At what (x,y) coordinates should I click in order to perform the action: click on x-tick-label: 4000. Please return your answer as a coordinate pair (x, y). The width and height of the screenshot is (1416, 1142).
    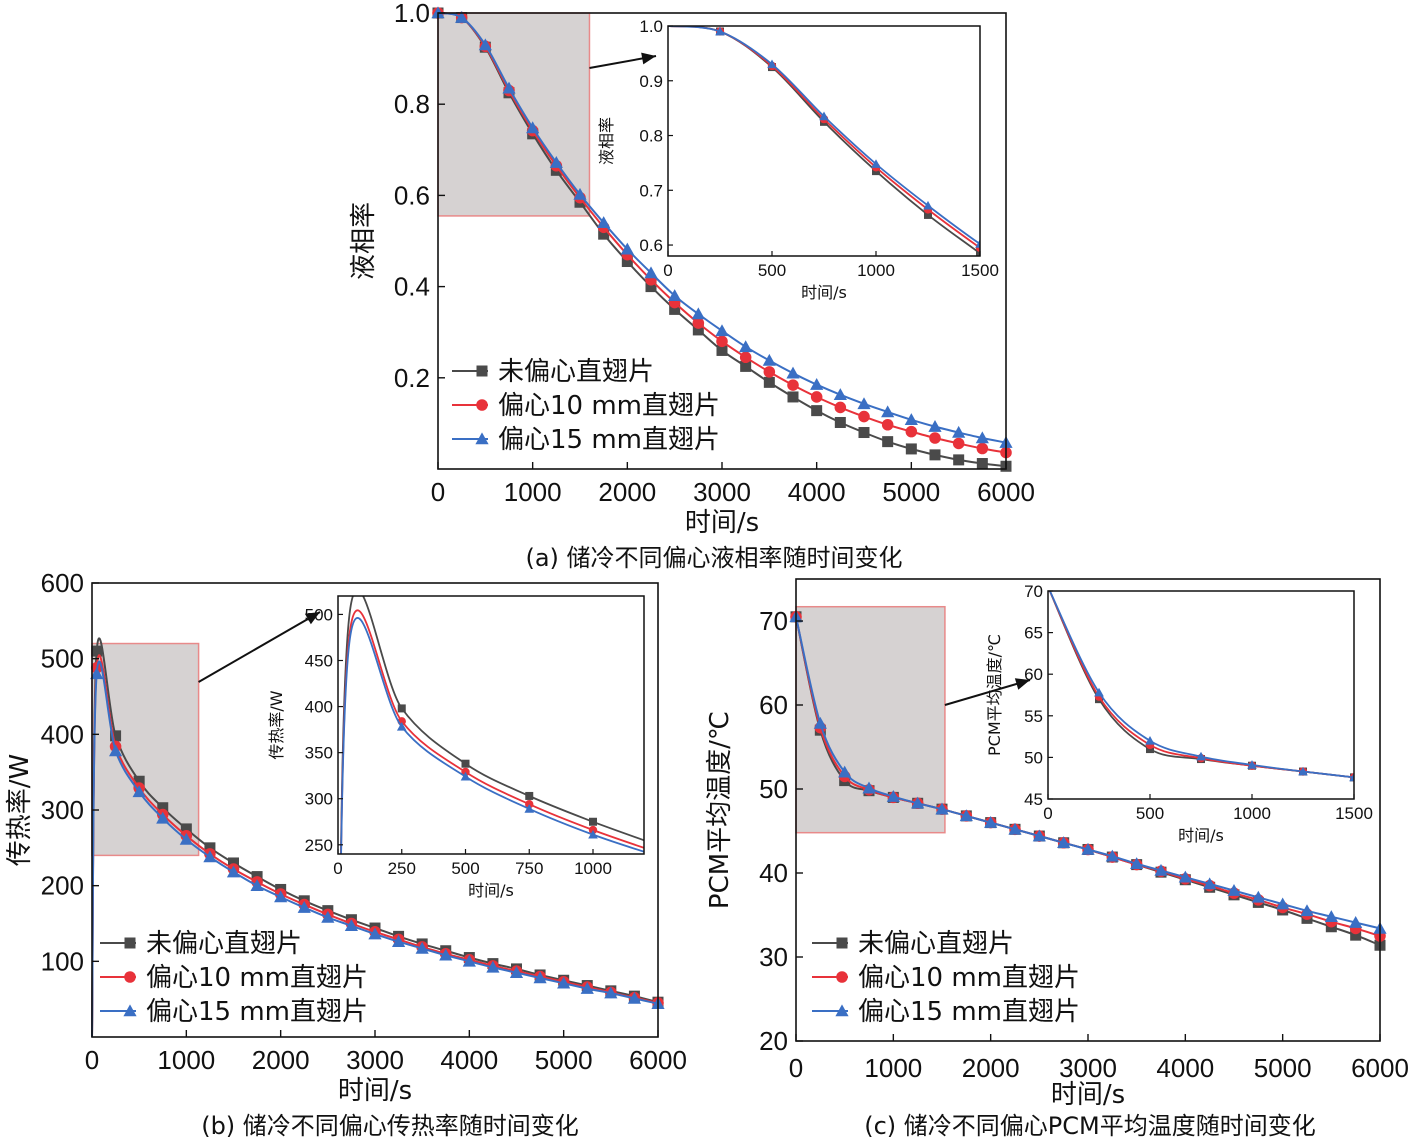
    Looking at the image, I should click on (469, 1060).